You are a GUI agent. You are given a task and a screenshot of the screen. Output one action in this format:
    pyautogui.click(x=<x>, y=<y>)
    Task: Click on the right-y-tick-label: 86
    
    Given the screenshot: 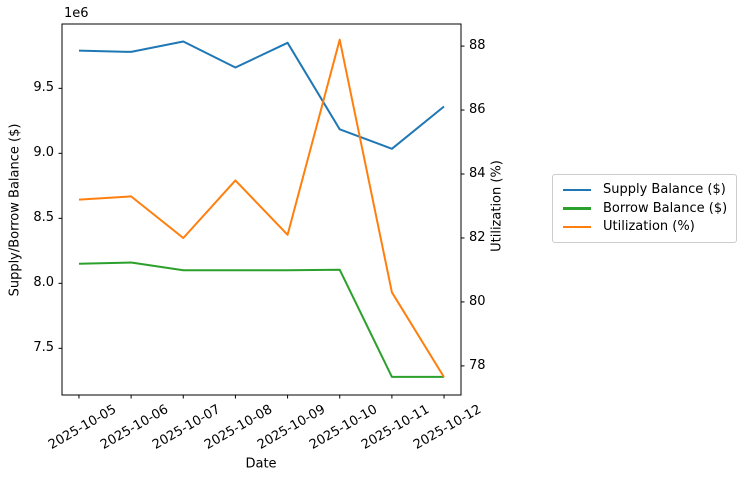 What is the action you would take?
    pyautogui.click(x=477, y=110)
    